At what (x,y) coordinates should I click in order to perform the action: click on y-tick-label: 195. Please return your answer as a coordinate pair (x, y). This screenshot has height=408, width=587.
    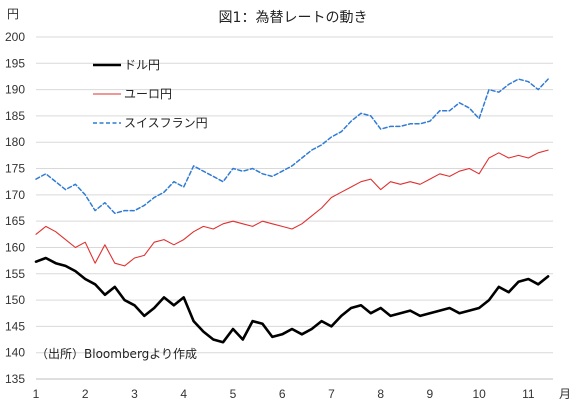
    Looking at the image, I should click on (15, 63).